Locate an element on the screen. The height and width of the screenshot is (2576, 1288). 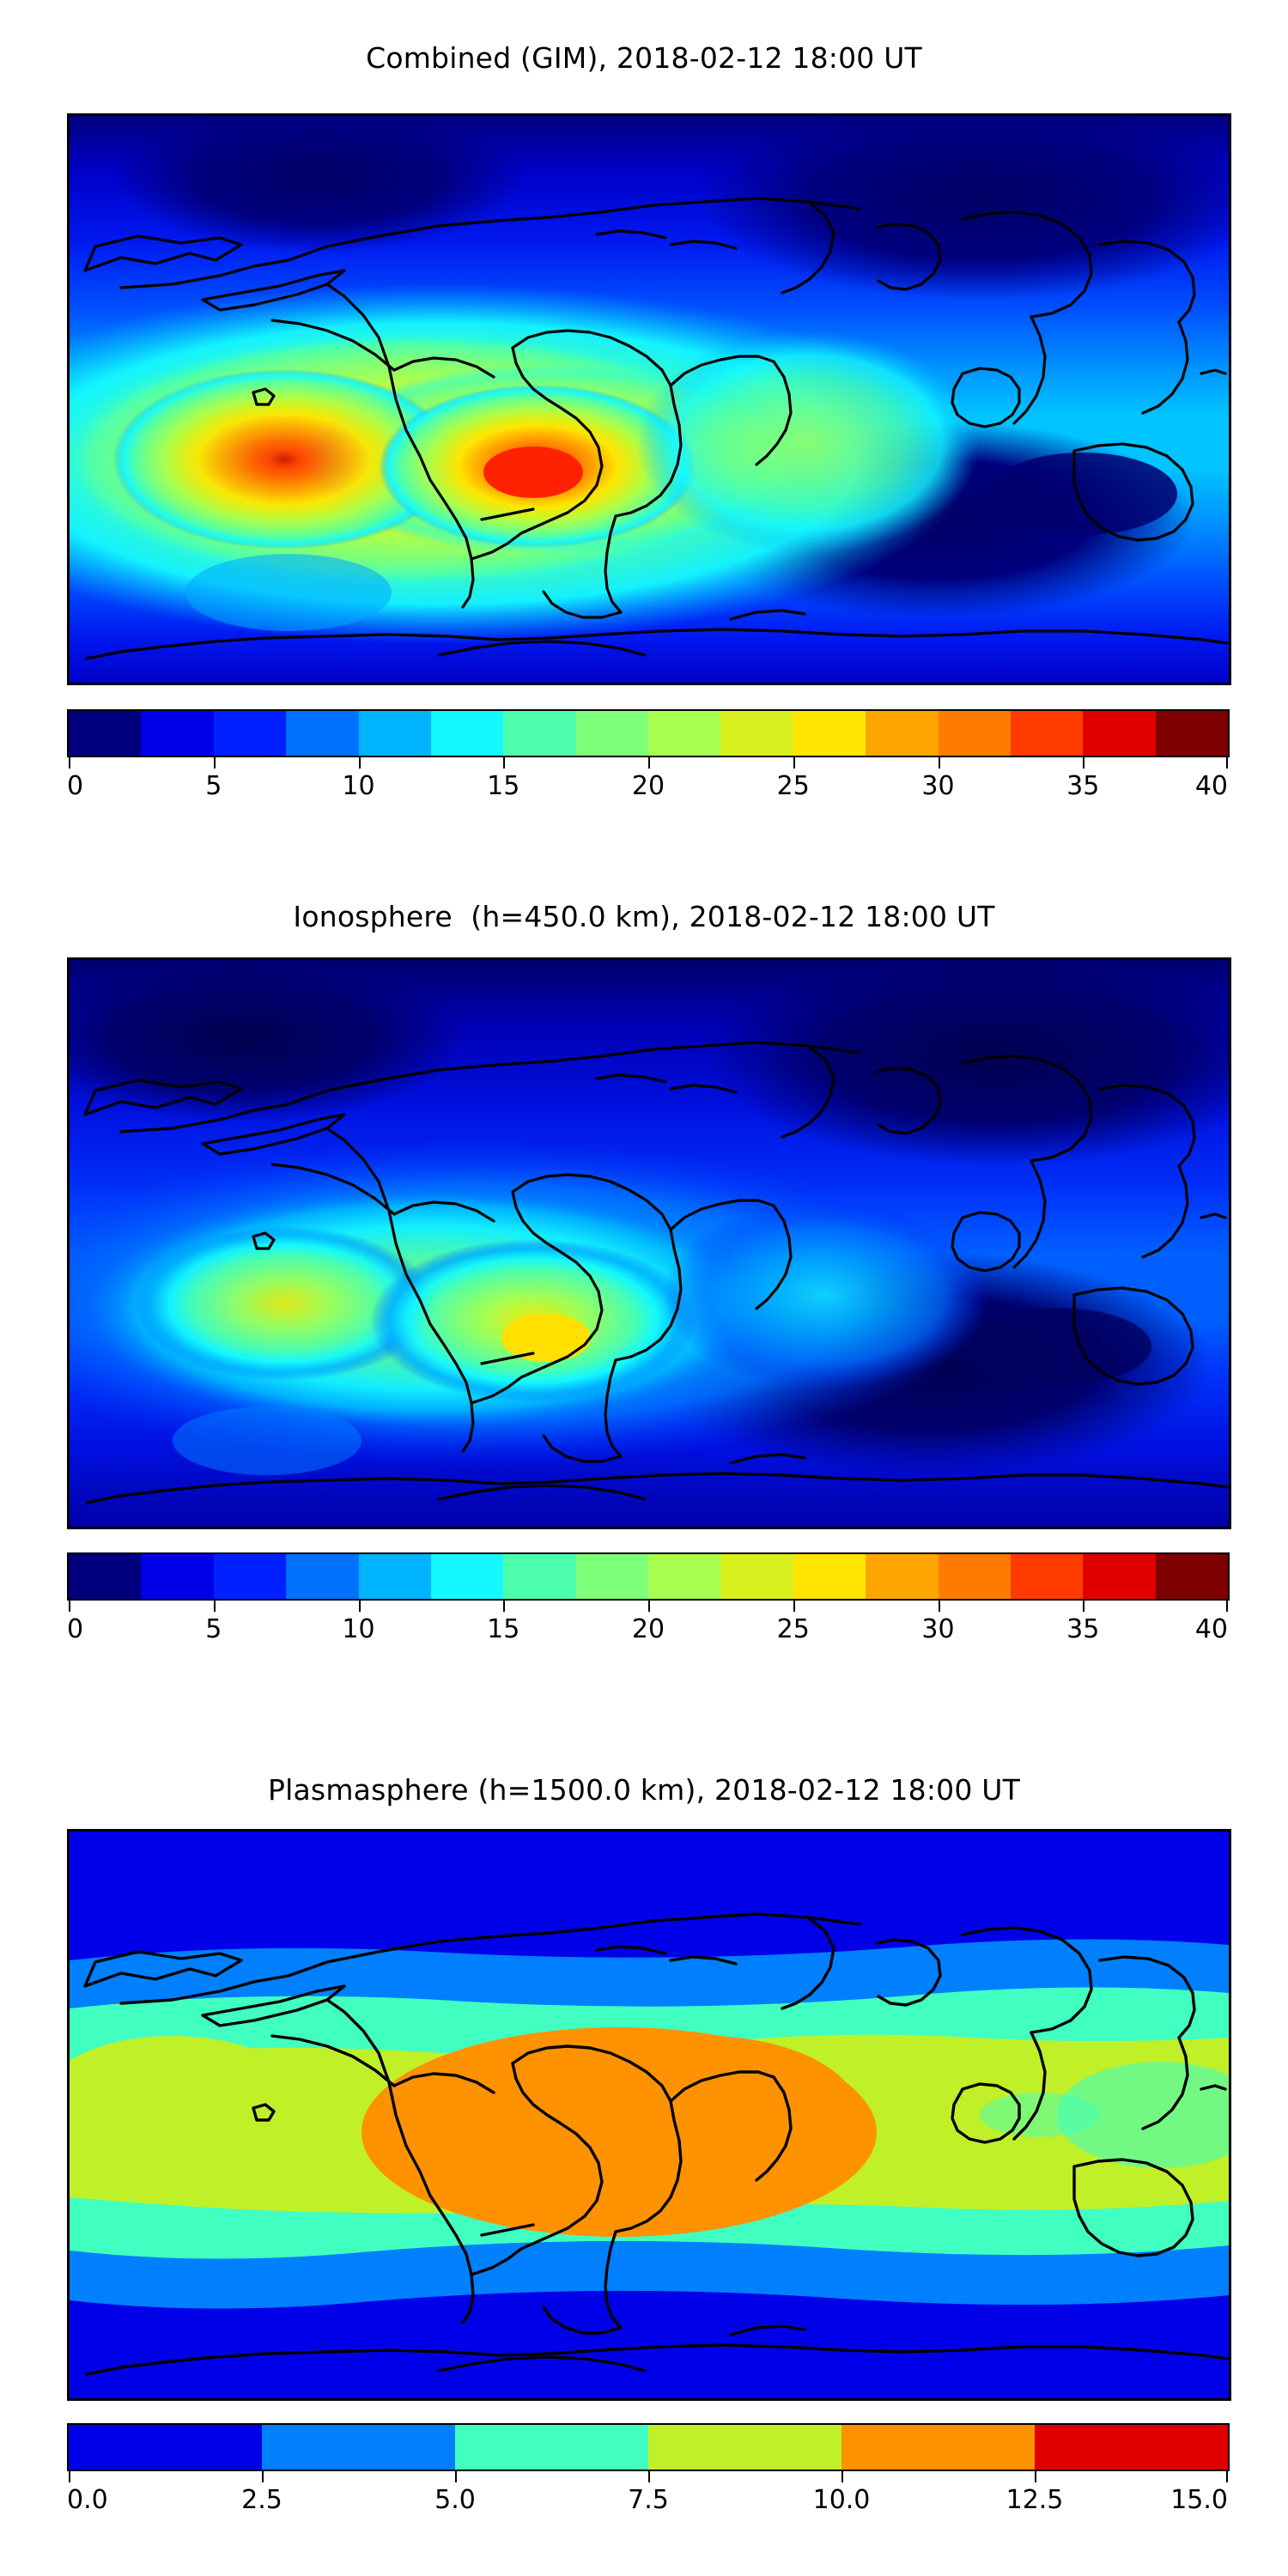
colorbar-plasmasphere: 0.0 2.5 5.0 7.5 10.0 12.5 15.0 is located at coordinates (649, 2470).